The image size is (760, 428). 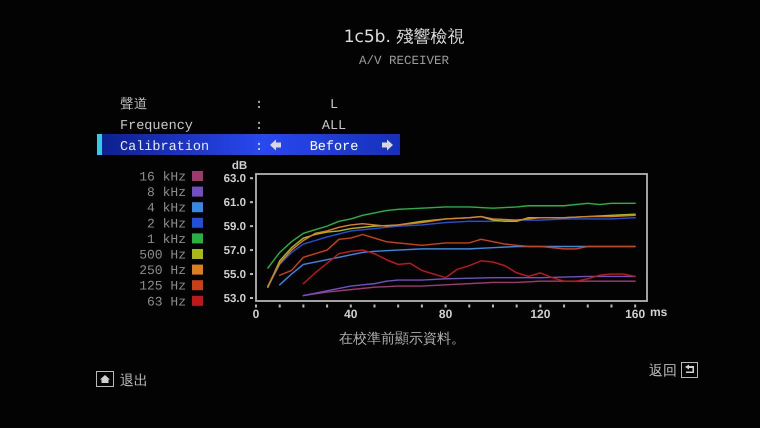 I want to click on annotation: L, so click(x=334, y=105).